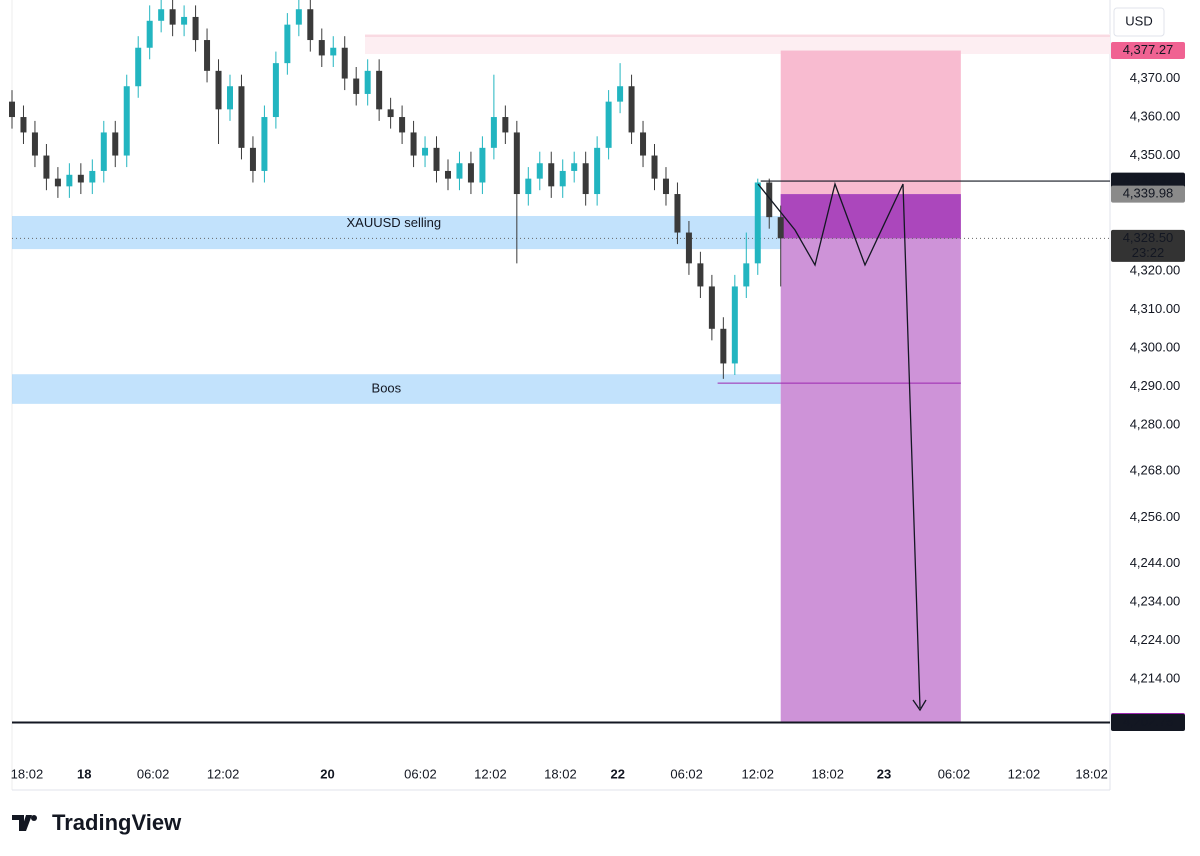 This screenshot has height=856, width=1200. What do you see at coordinates (393, 222) in the screenshot?
I see `zone-label: XAUUSD selling` at bounding box center [393, 222].